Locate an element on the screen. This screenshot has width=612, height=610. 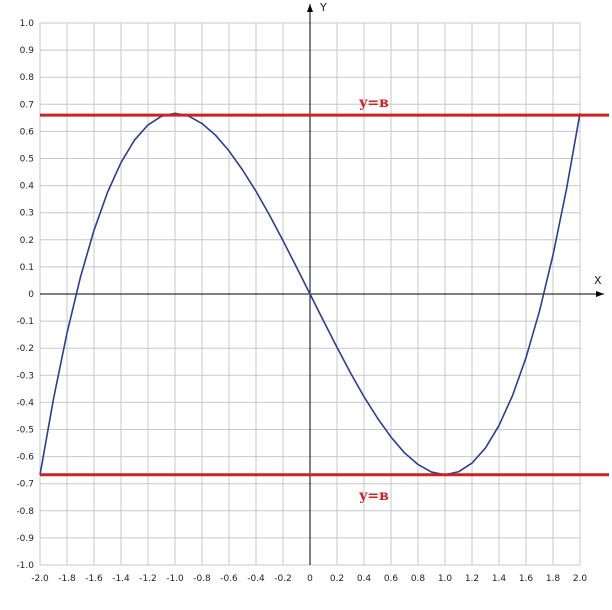
y-tick-label: -0.7 is located at coordinates (25, 485).